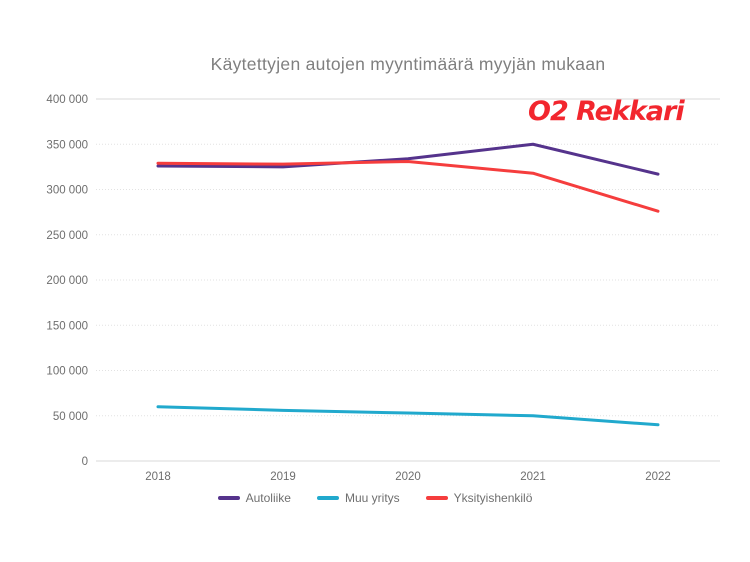 The image size is (750, 562). Describe the element at coordinates (67, 326) in the screenshot. I see `y-axis-tick-label: 150 000` at that location.